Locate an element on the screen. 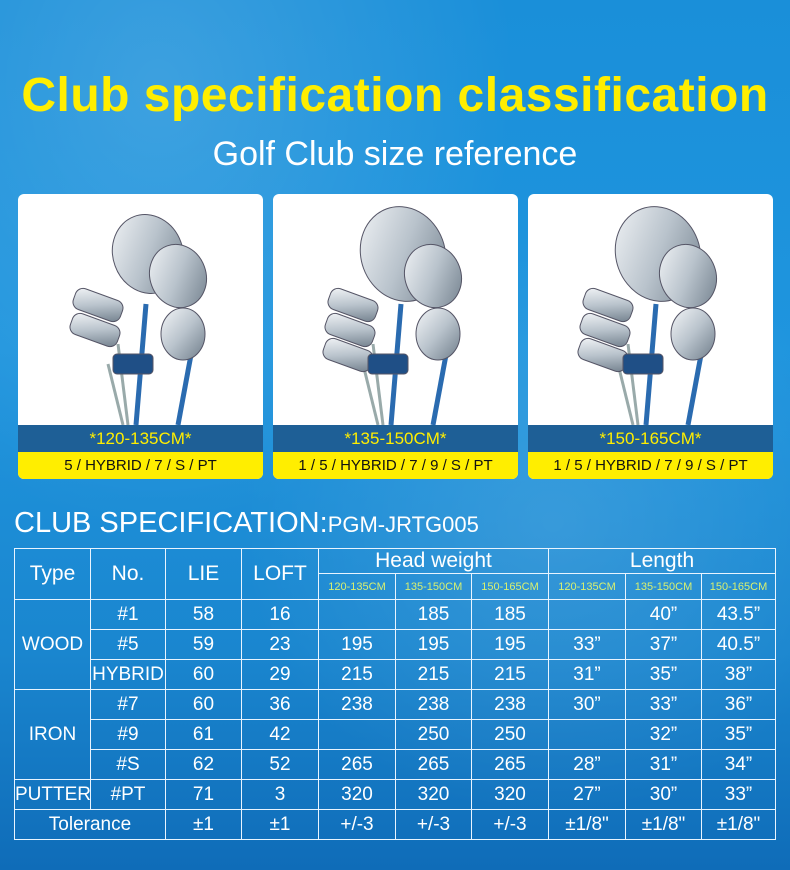  club-set-list: 5 / HYBRID / 7 / S / PT is located at coordinates (140, 465).